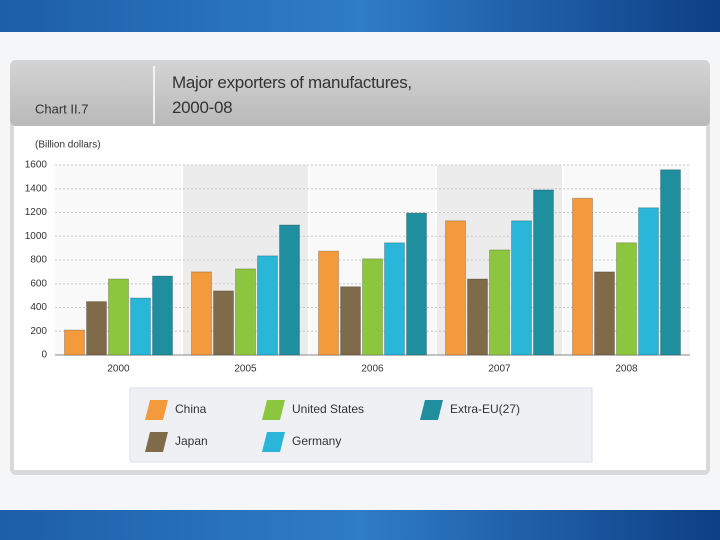  I want to click on x-tick-label: 2007, so click(499, 369).